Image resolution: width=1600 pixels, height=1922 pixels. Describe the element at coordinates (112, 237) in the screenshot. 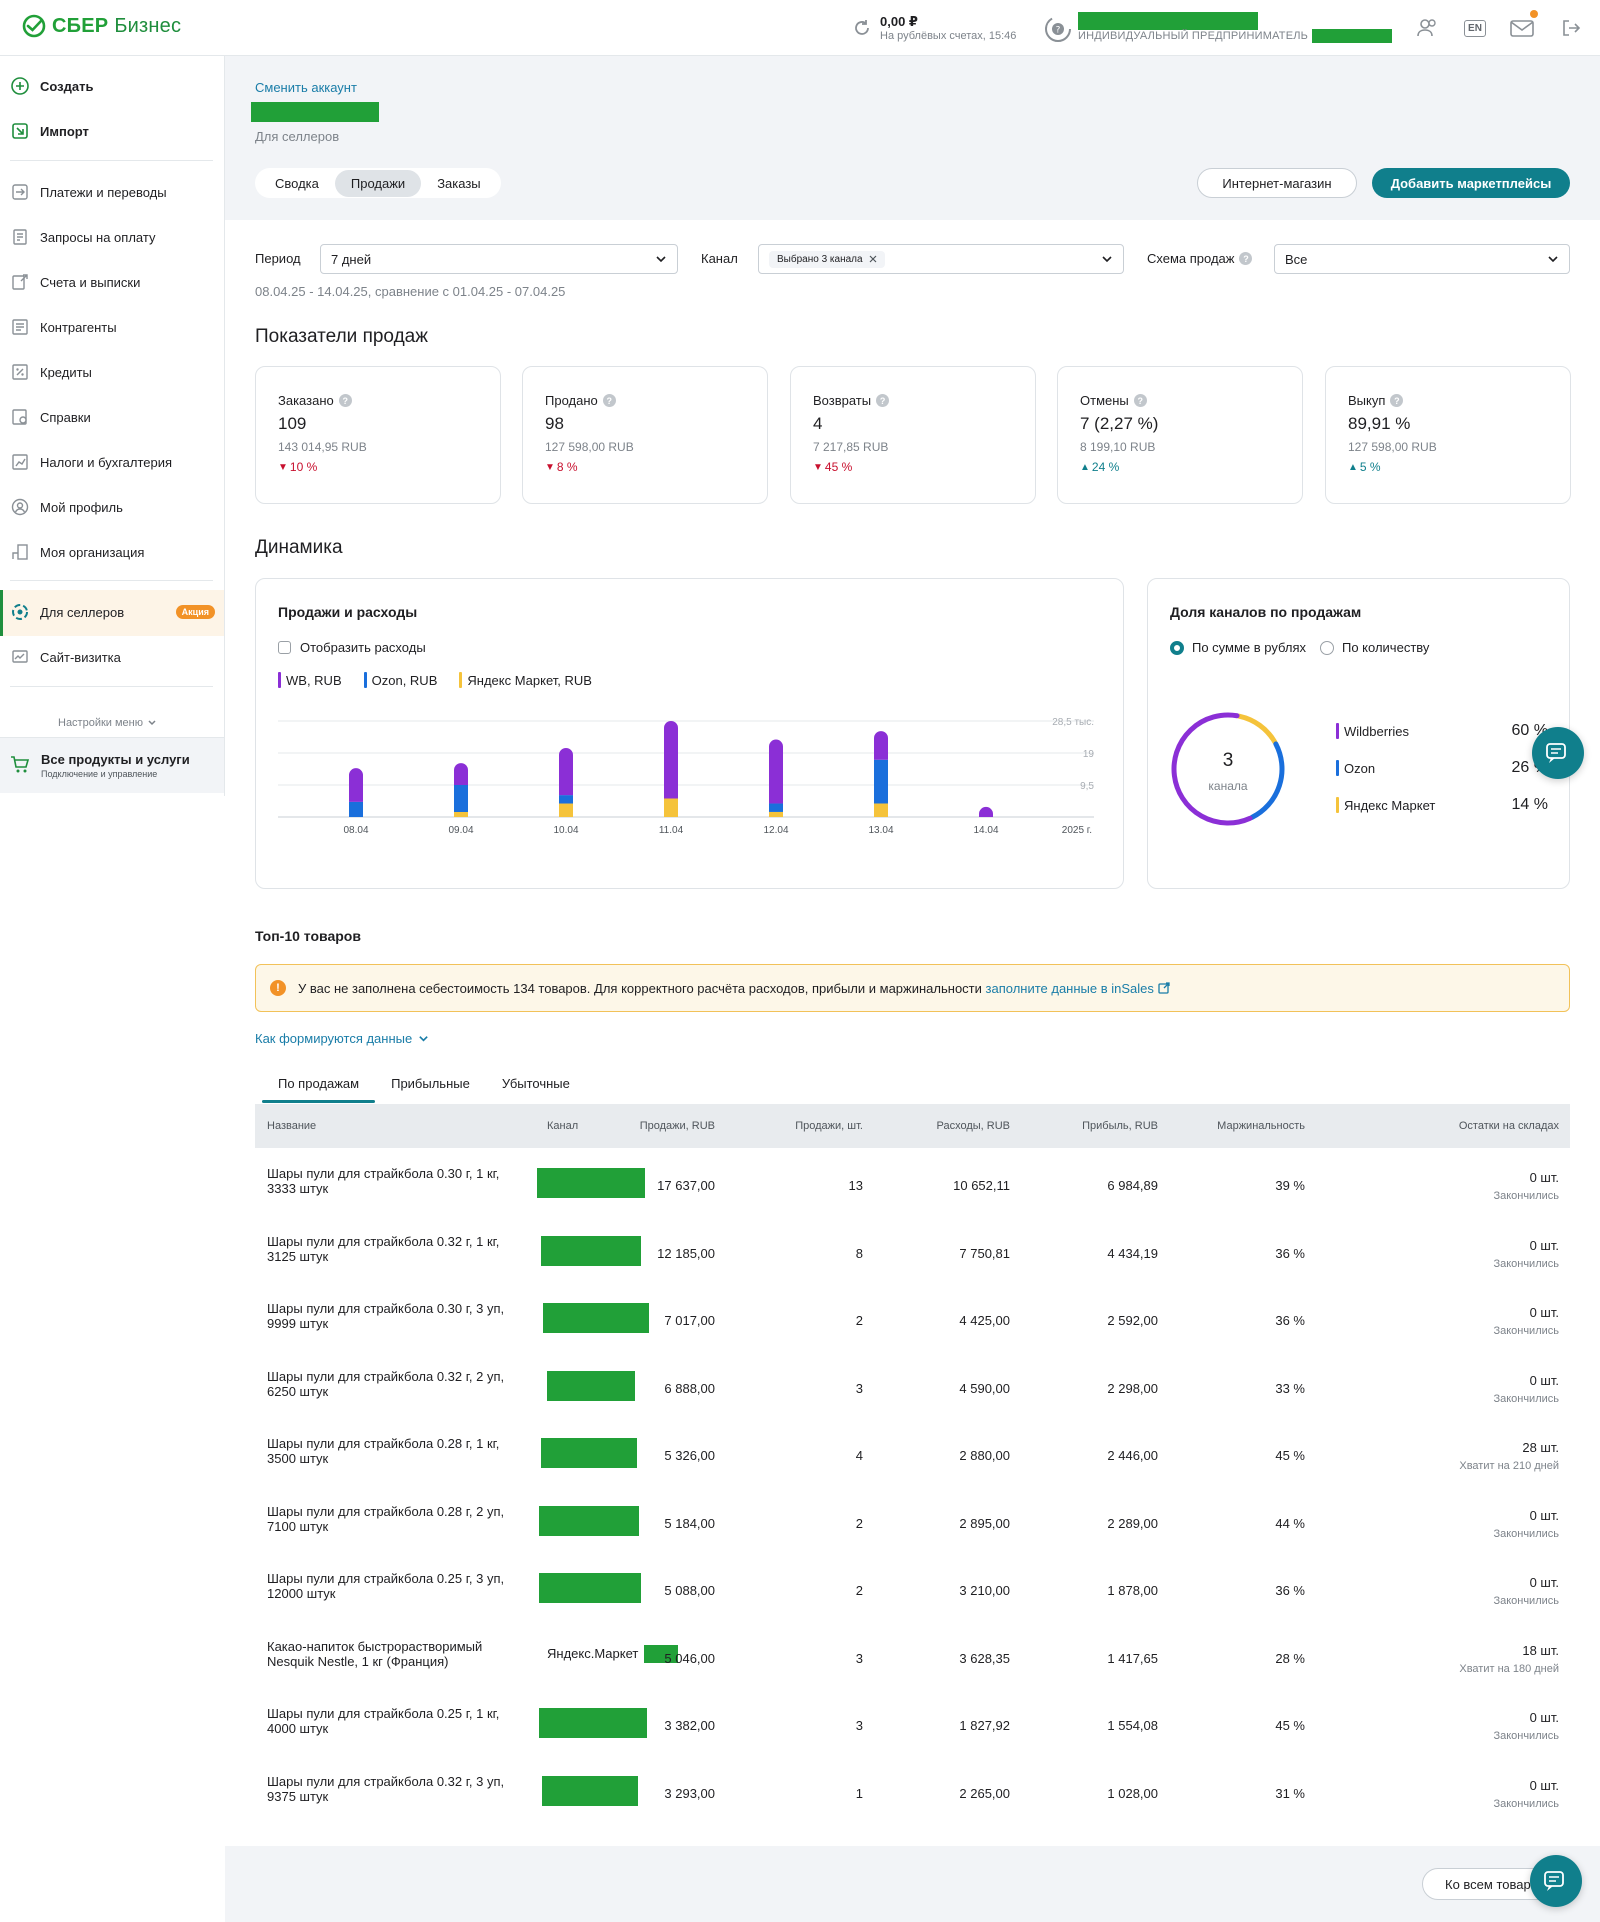

I see `sidebar-item-requests: Запросы на оплату` at that location.